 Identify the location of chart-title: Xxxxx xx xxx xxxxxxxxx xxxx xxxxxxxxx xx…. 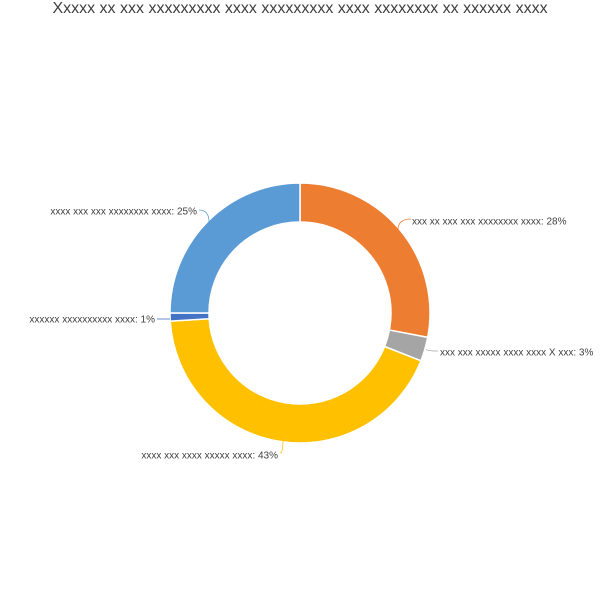
(300, 8).